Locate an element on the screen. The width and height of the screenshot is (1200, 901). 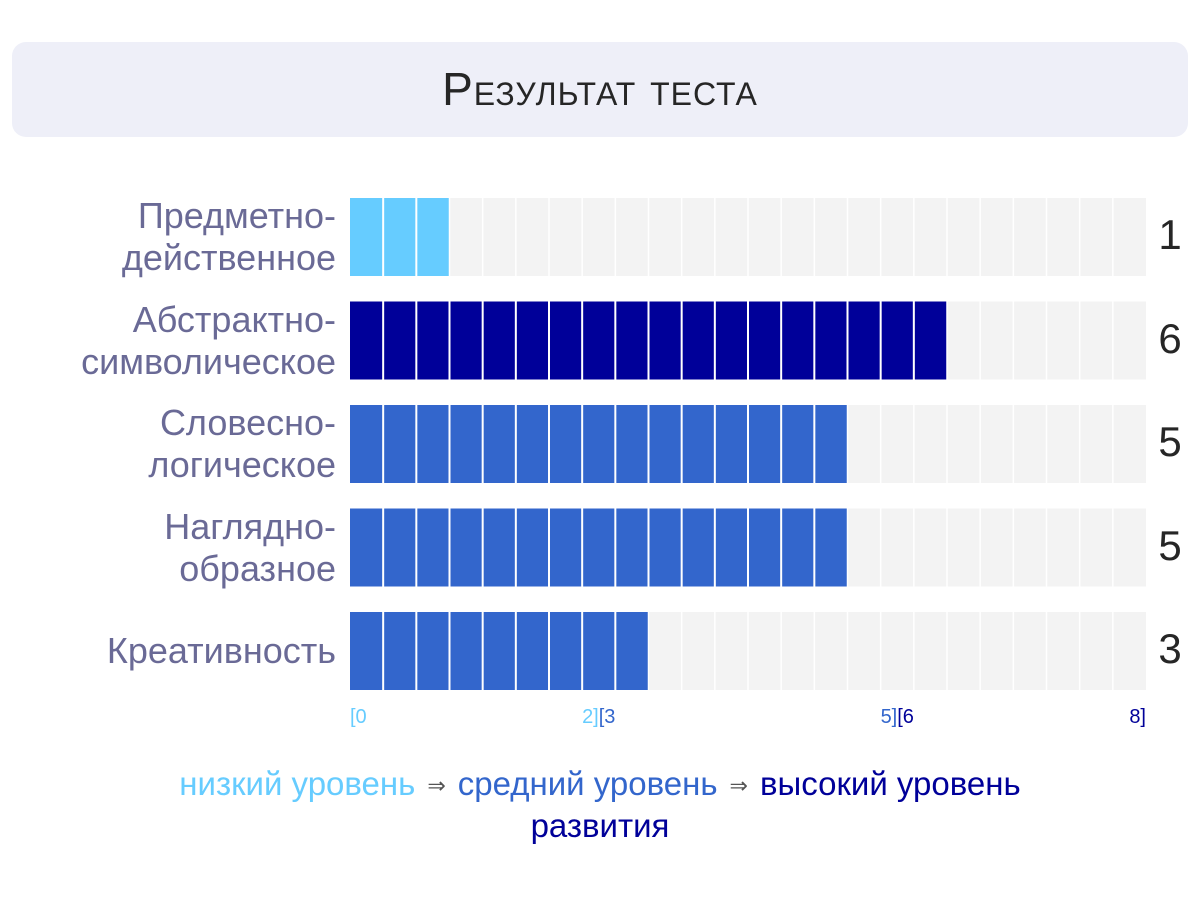
tick-label: 5] is located at coordinates (889, 717).